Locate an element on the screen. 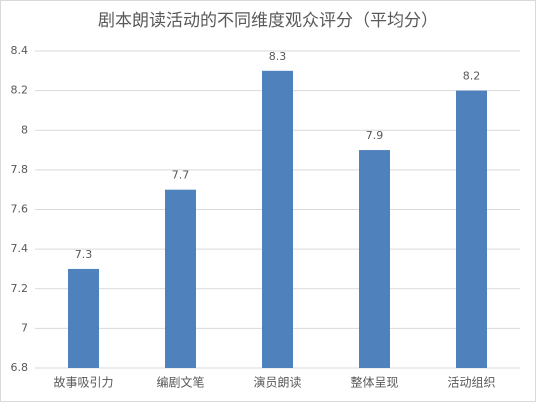  x-tick-label: 编剧文笔 is located at coordinates (180, 382).